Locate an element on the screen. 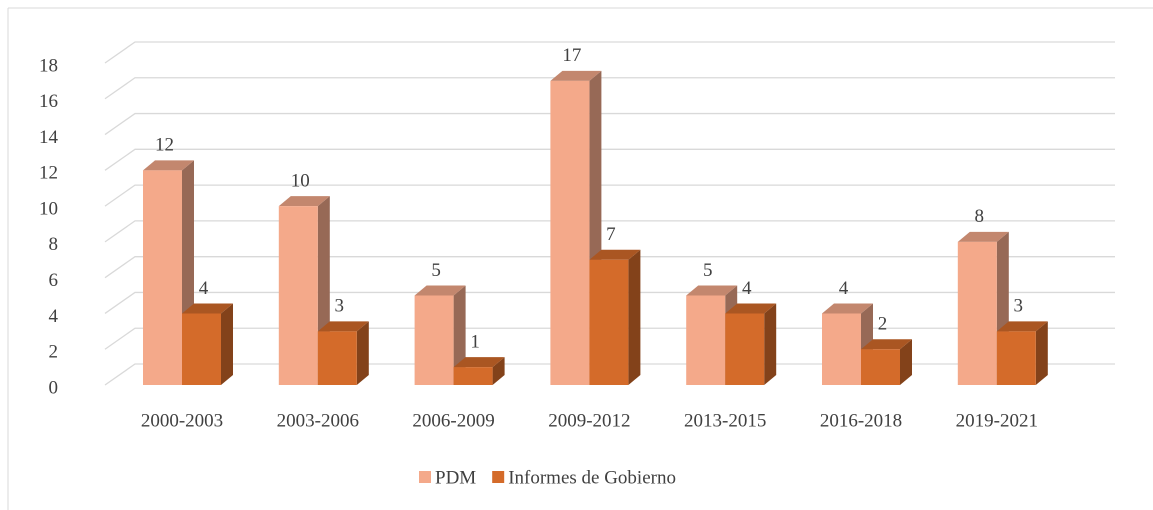  y-tick-label: 8 is located at coordinates (54, 244).